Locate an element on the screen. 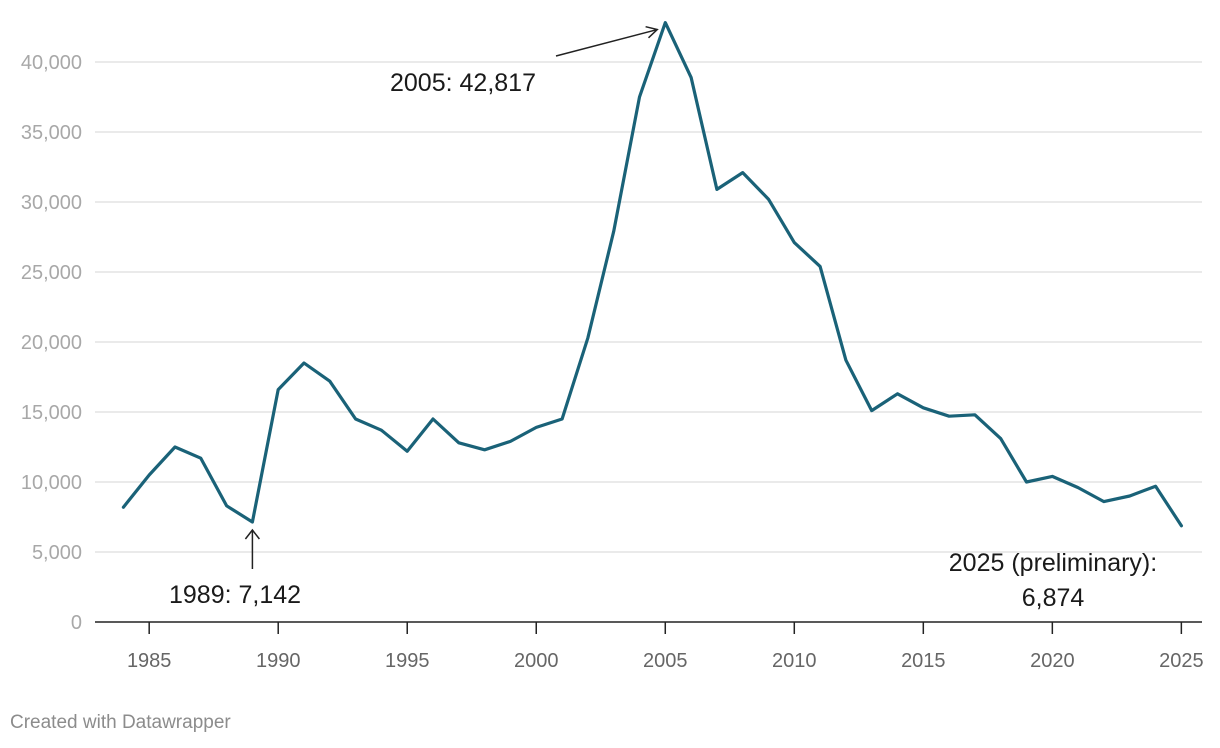 Image resolution: width=1220 pixels, height=748 pixels. x-tick-label: 2000 is located at coordinates (536, 661).